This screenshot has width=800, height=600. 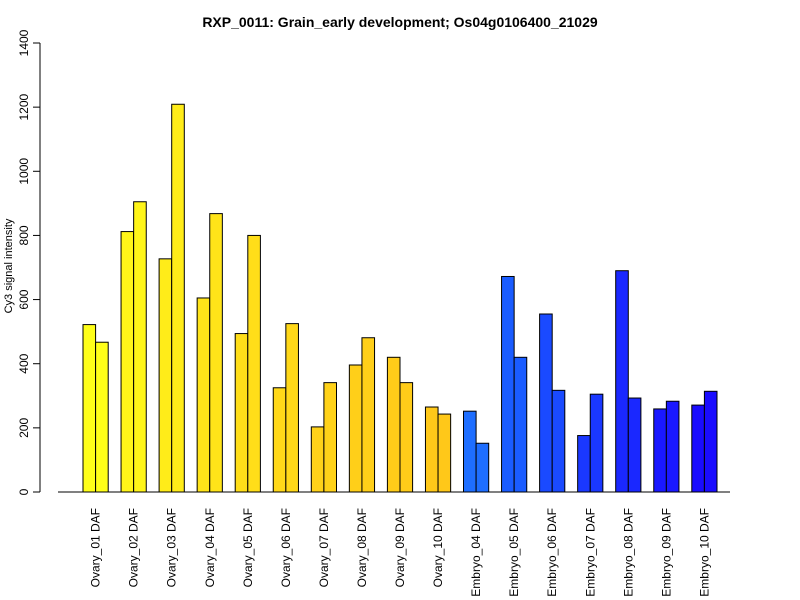 What do you see at coordinates (476, 552) in the screenshot?
I see `x-tick-label: Embryo_04 DAF` at bounding box center [476, 552].